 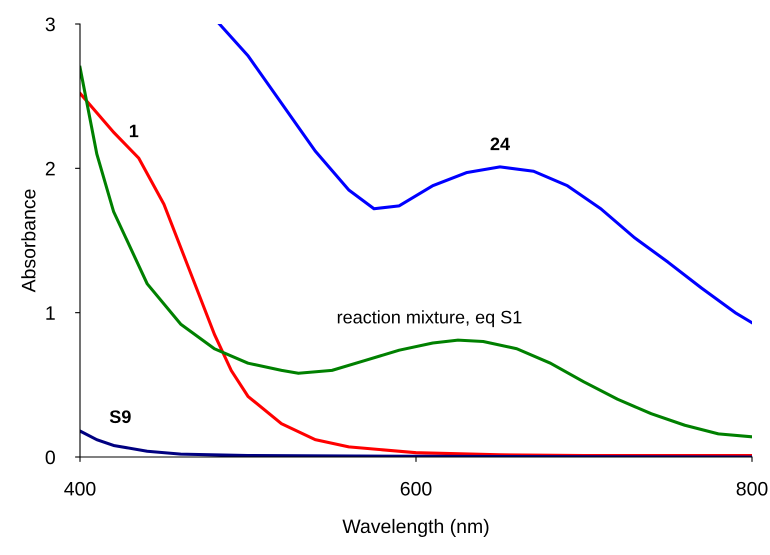 I want to click on series-label: 24, so click(x=500, y=144).